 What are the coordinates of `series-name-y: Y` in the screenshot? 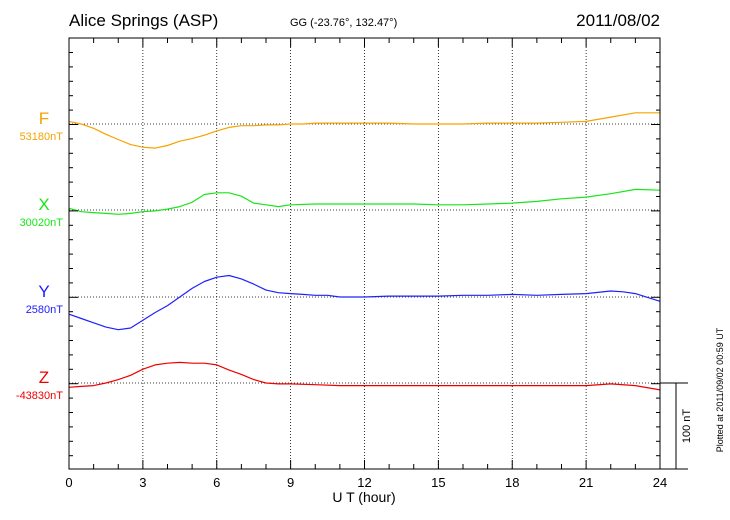 It's located at (43, 291).